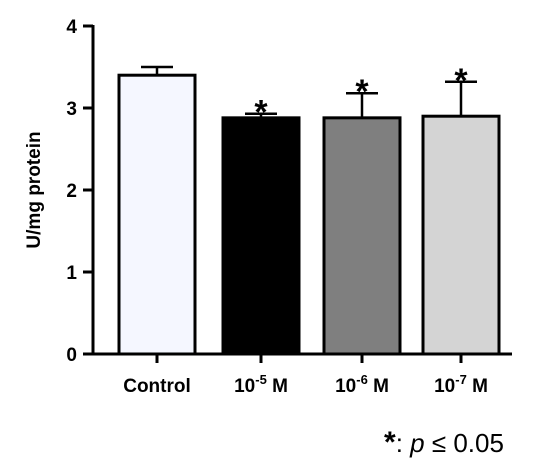  What do you see at coordinates (71, 191) in the screenshot?
I see `y-tick-label: 2` at bounding box center [71, 191].